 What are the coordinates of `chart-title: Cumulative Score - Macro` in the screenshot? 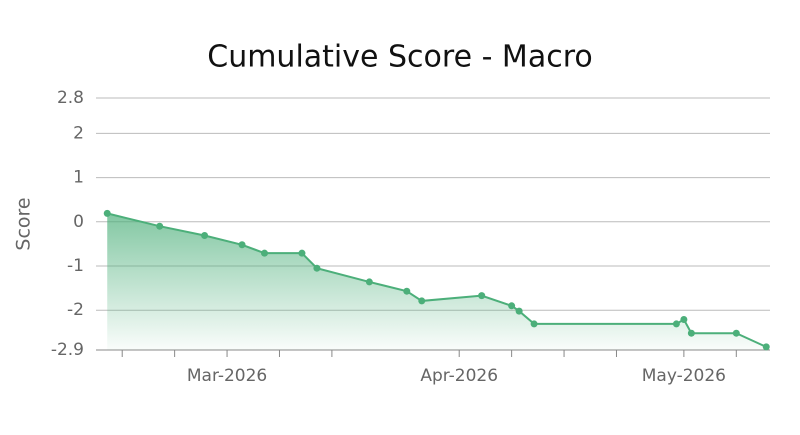 It's located at (399, 57).